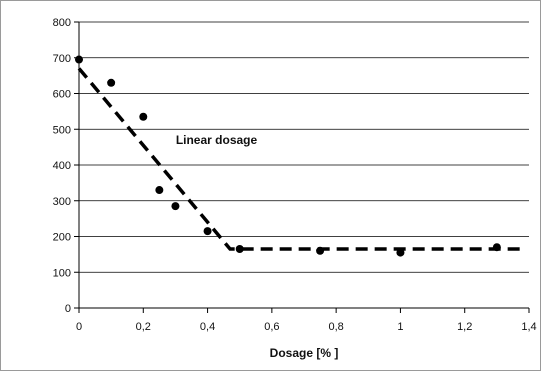 This screenshot has height=372, width=541. I want to click on x-tick-label-3: 0,6, so click(271, 327).